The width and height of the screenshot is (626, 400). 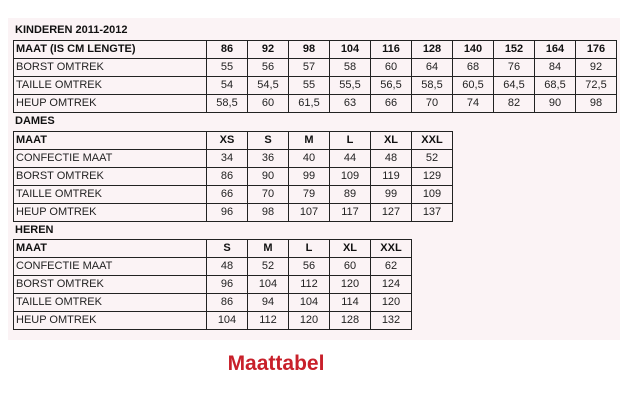 What do you see at coordinates (309, 158) in the screenshot?
I see `table-cell: 40` at bounding box center [309, 158].